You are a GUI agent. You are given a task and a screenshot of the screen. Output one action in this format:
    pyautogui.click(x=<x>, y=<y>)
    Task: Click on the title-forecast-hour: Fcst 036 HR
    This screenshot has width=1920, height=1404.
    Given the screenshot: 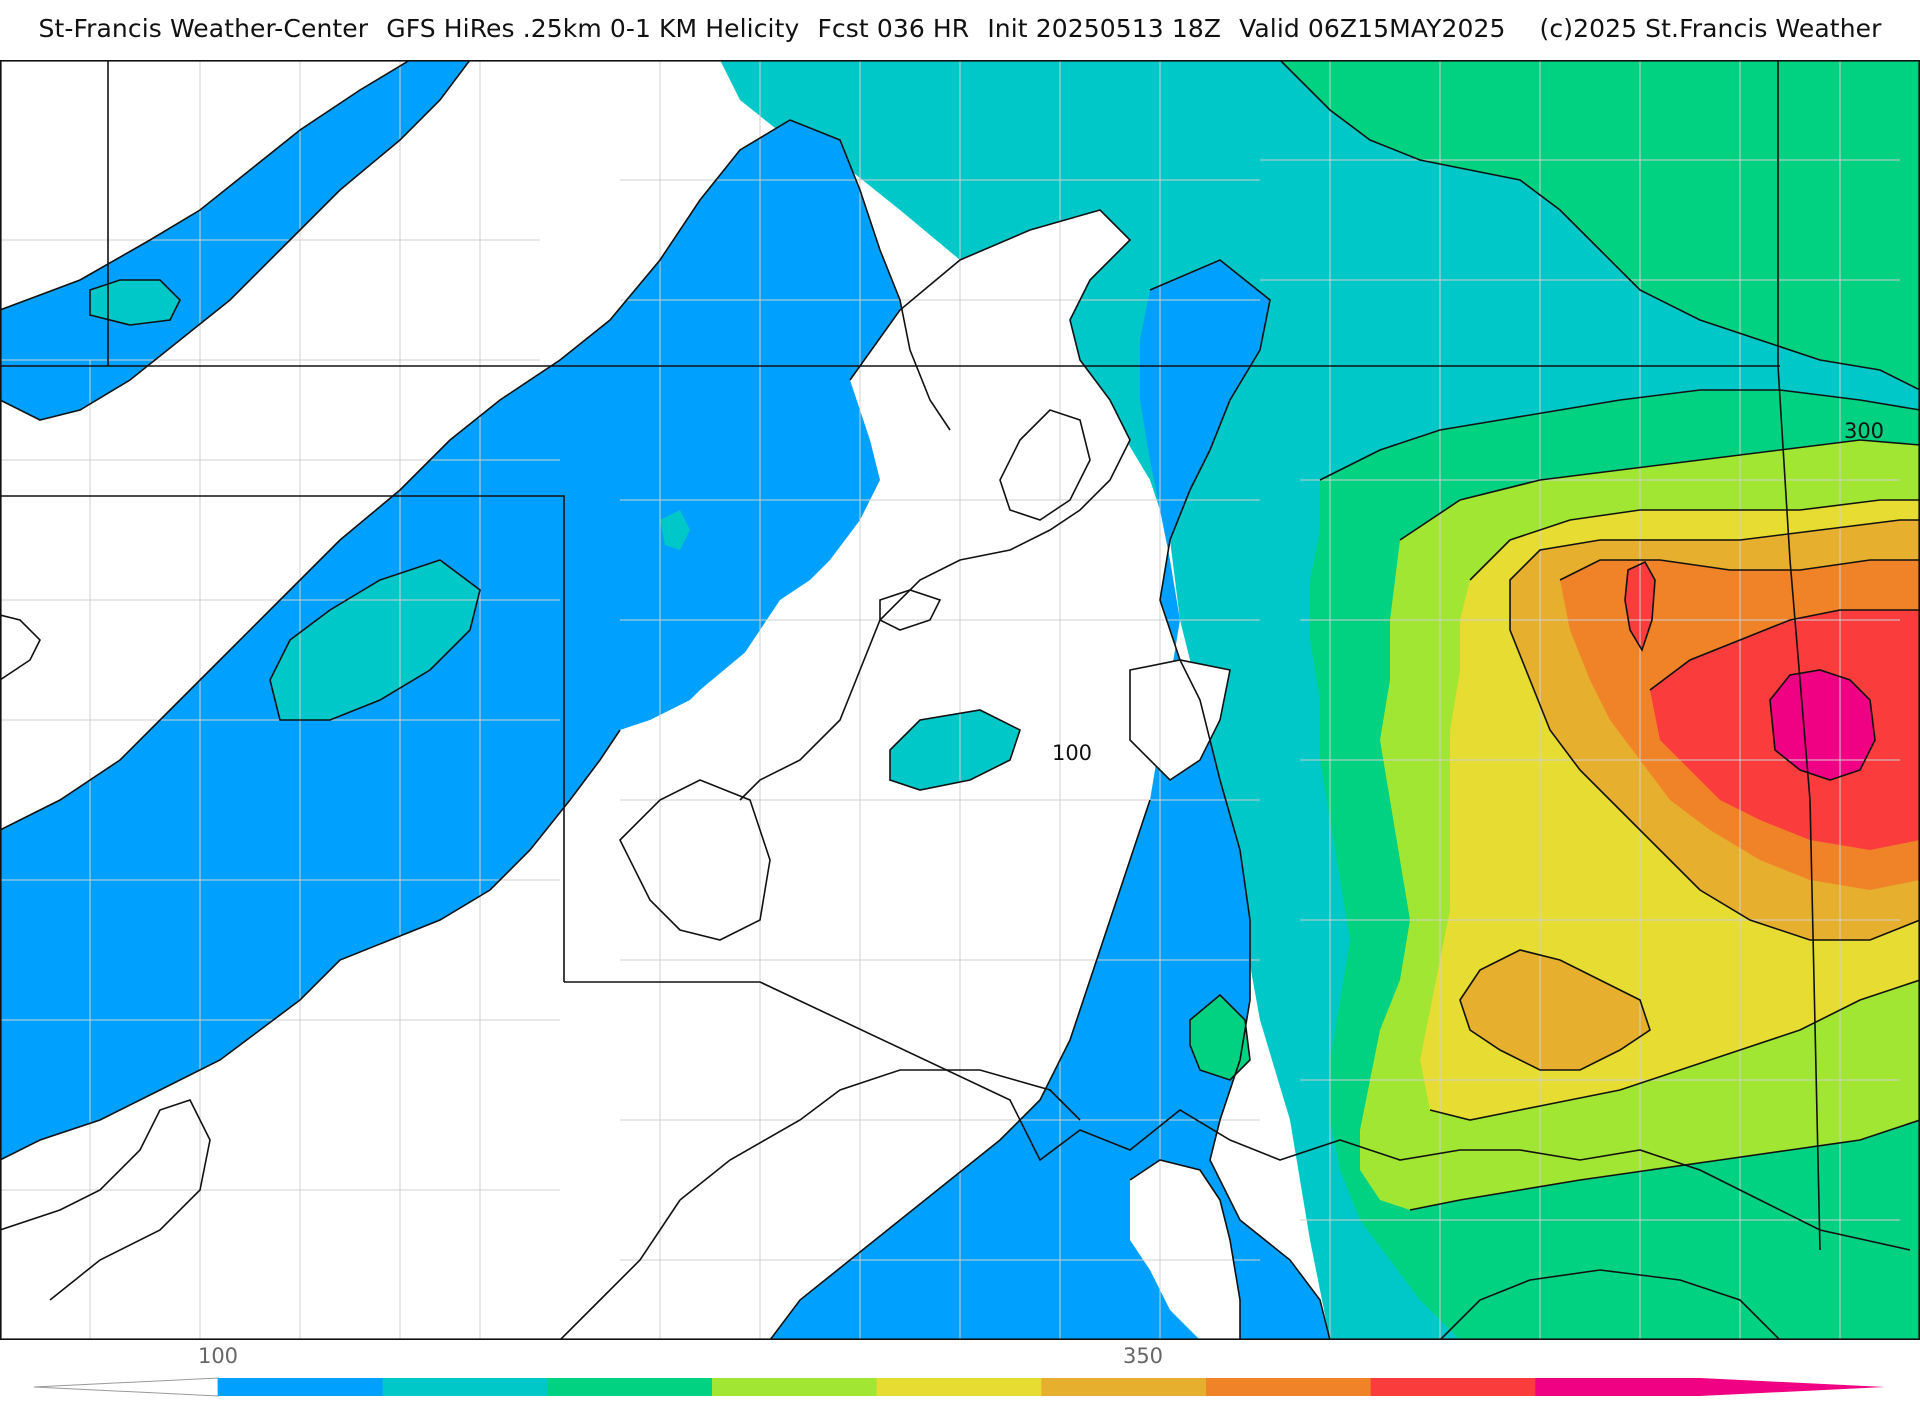 What is the action you would take?
    pyautogui.click(x=893, y=28)
    